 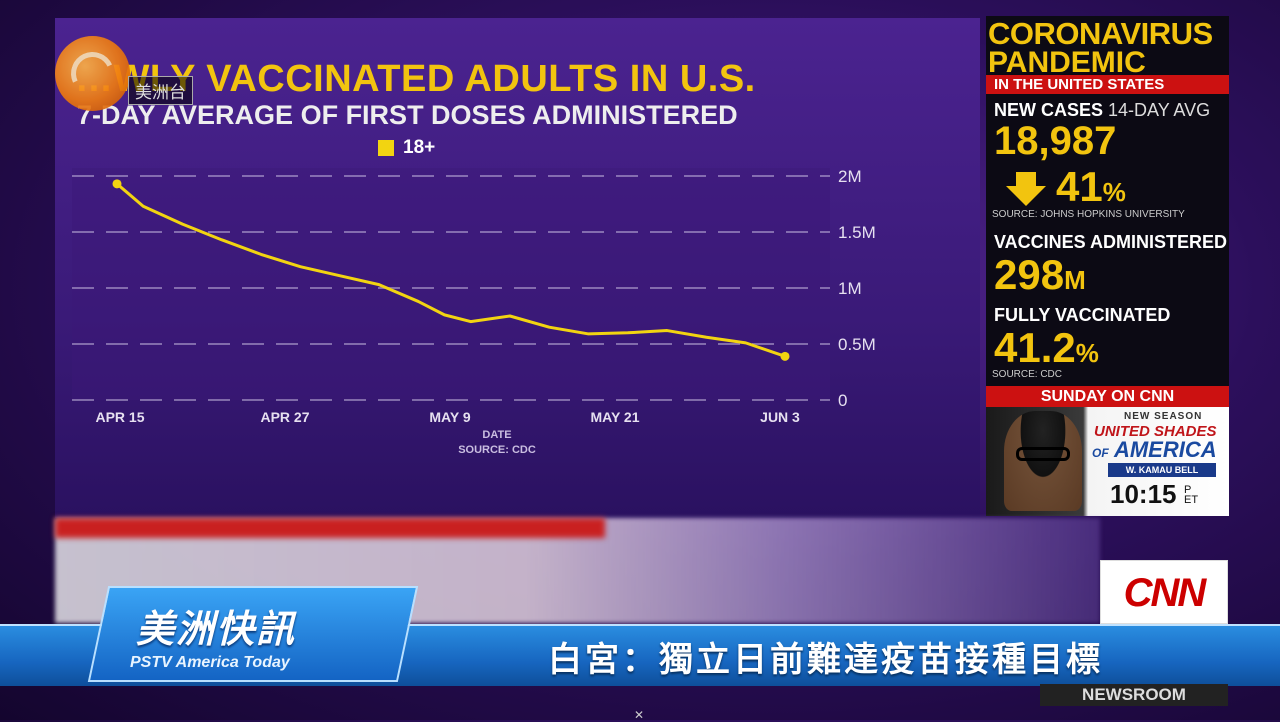 What do you see at coordinates (1067, 62) in the screenshot?
I see `sidebar-title-2: PANDEMIC` at bounding box center [1067, 62].